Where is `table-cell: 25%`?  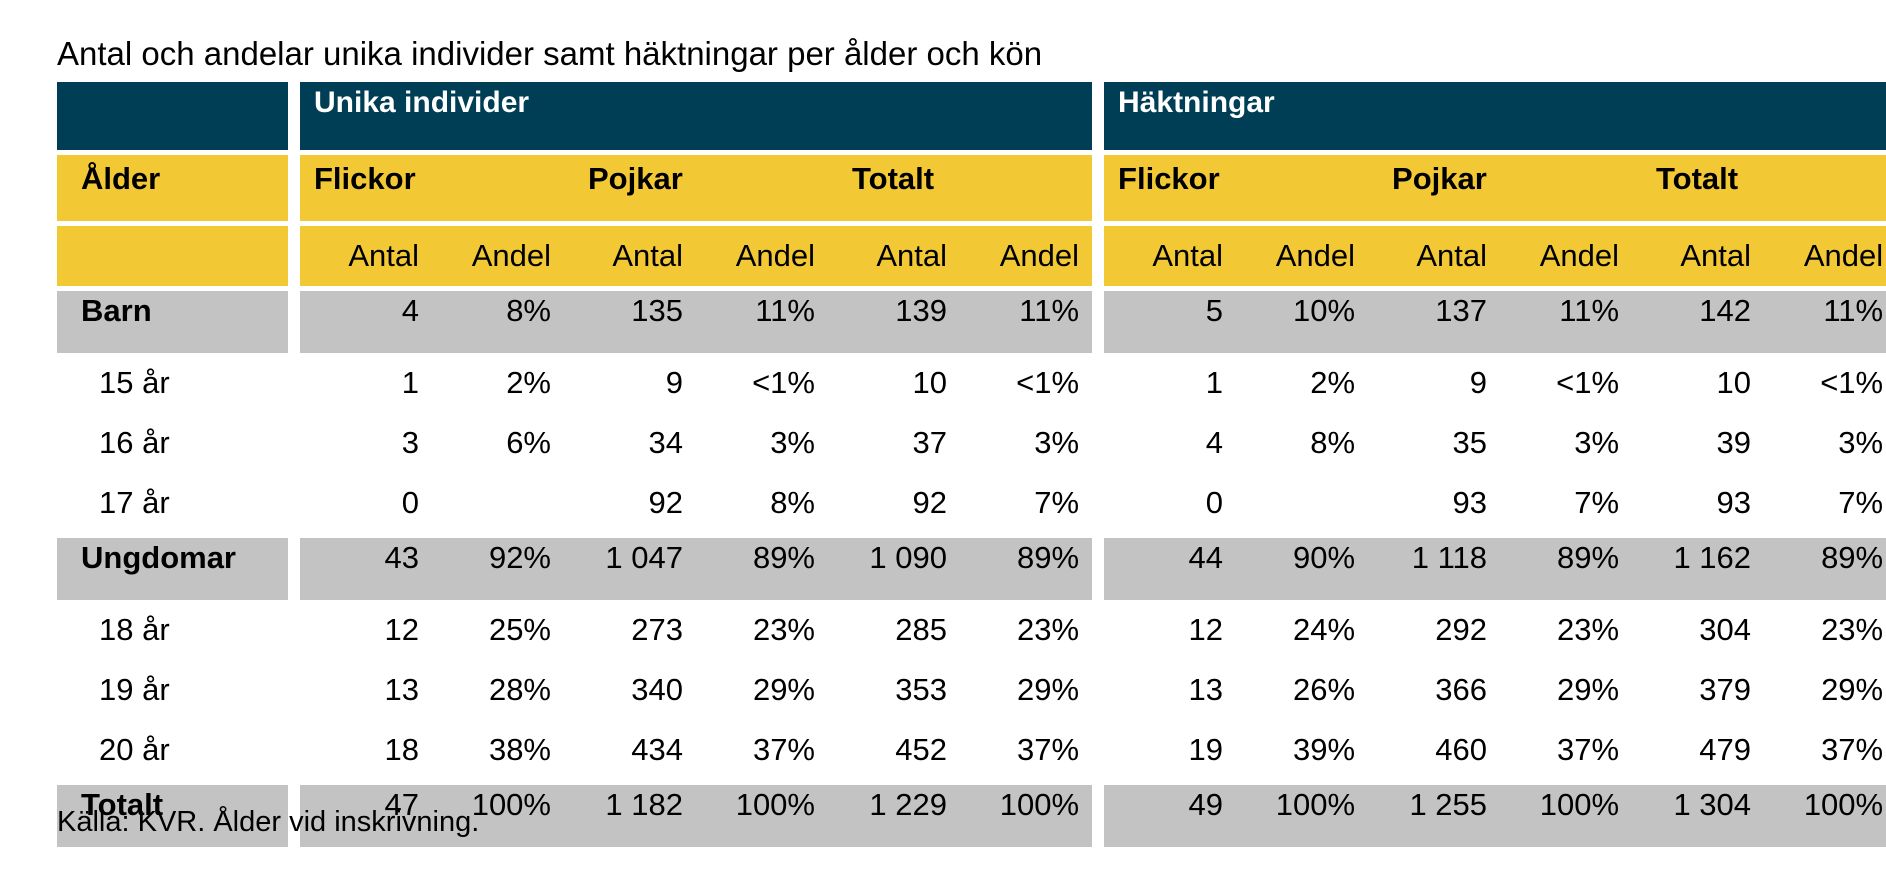
table-cell: 25% is located at coordinates (519, 629).